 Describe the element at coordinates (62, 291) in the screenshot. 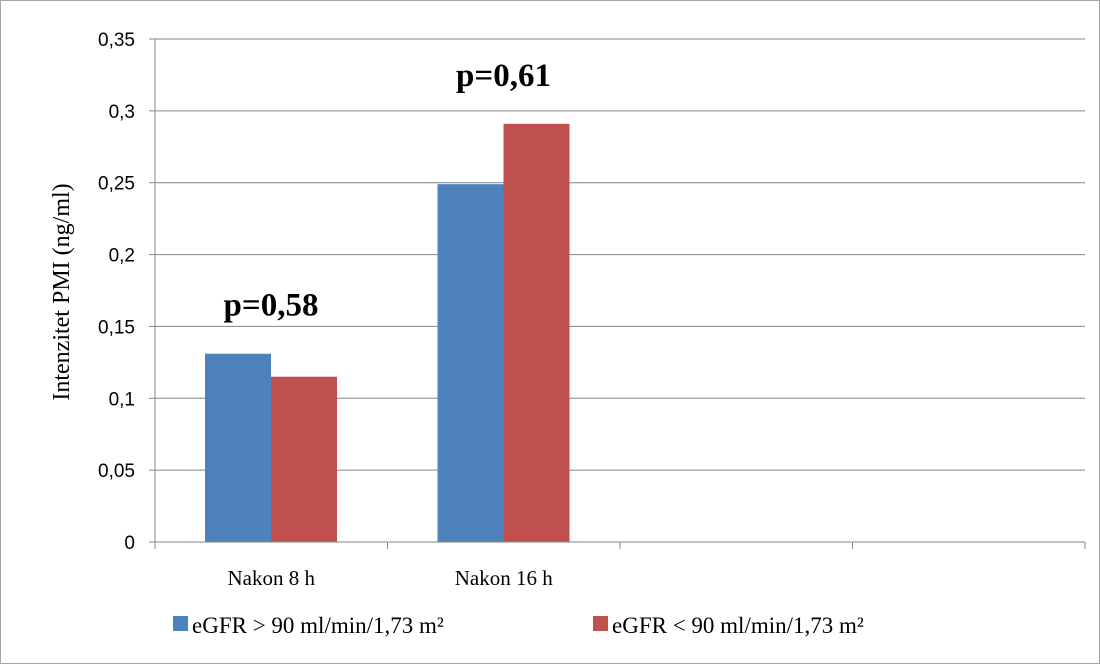

I see `y-axis-label: Intenzitet PMI (ng/ml)` at that location.